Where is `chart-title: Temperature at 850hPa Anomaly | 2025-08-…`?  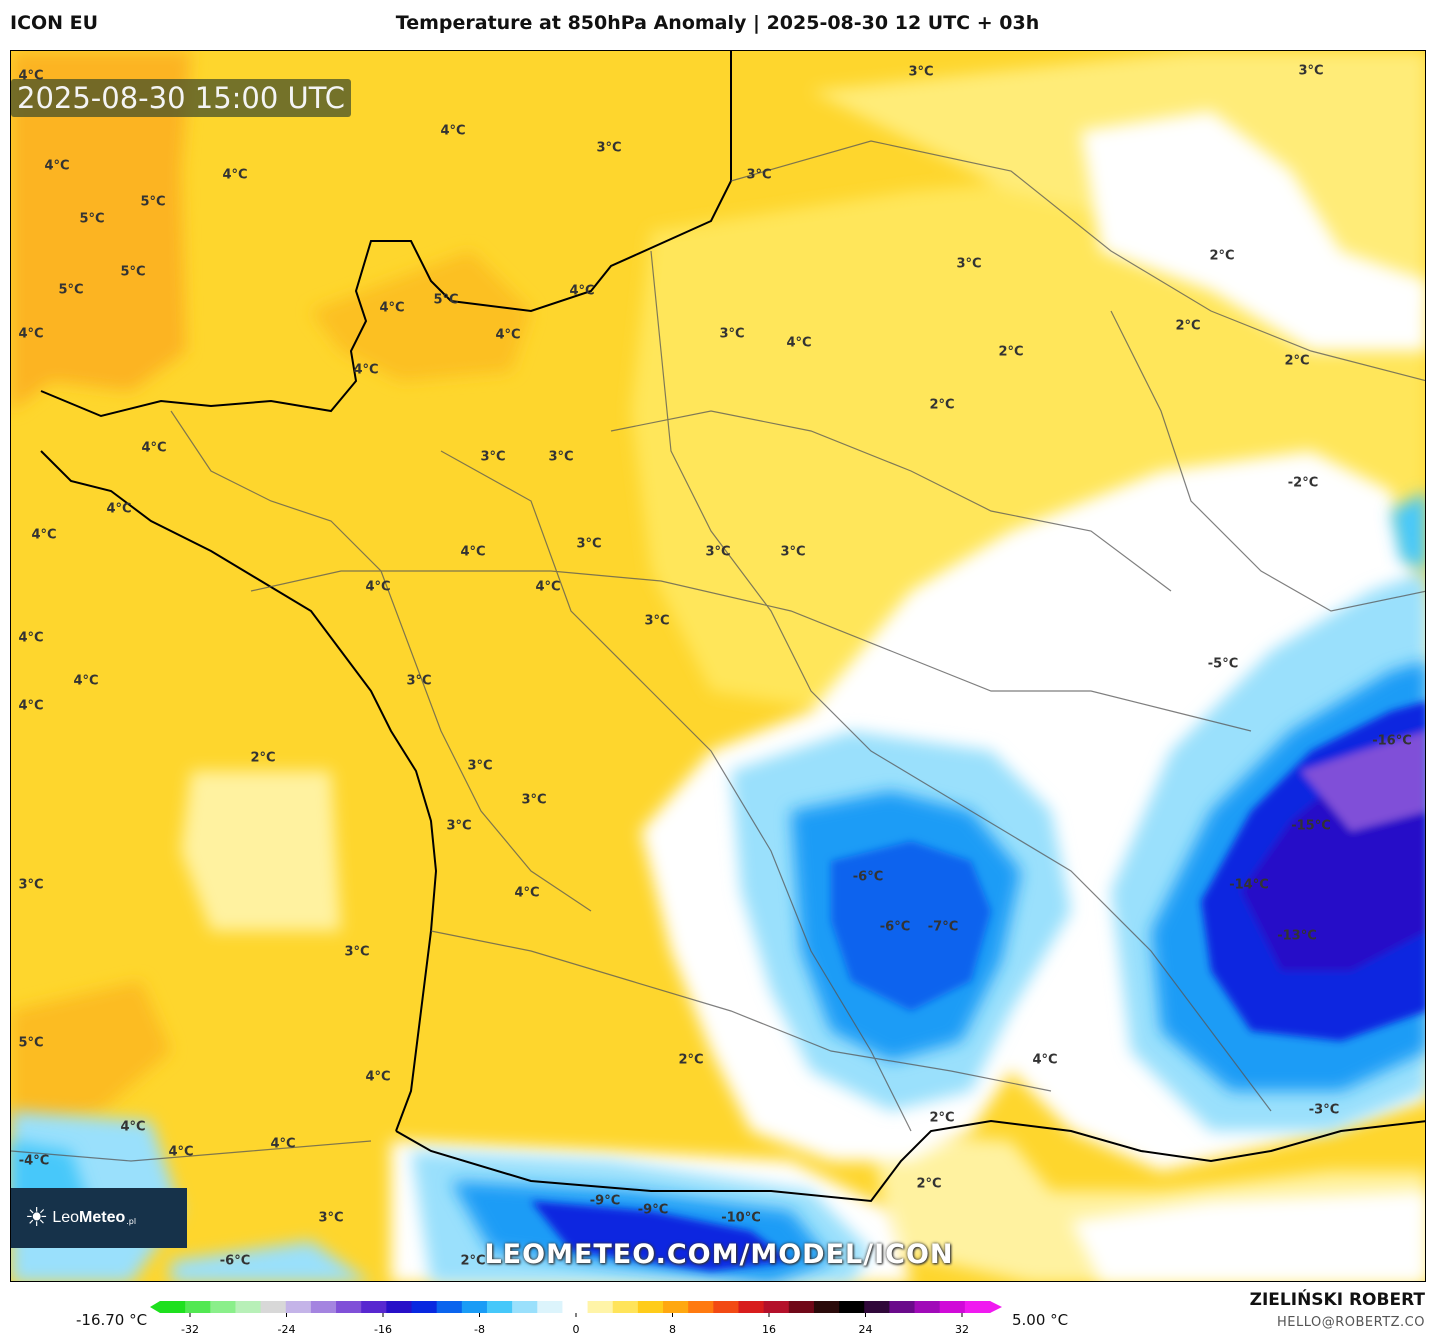
chart-title: Temperature at 850hPa Anomaly | 2025-08-… is located at coordinates (717, 23).